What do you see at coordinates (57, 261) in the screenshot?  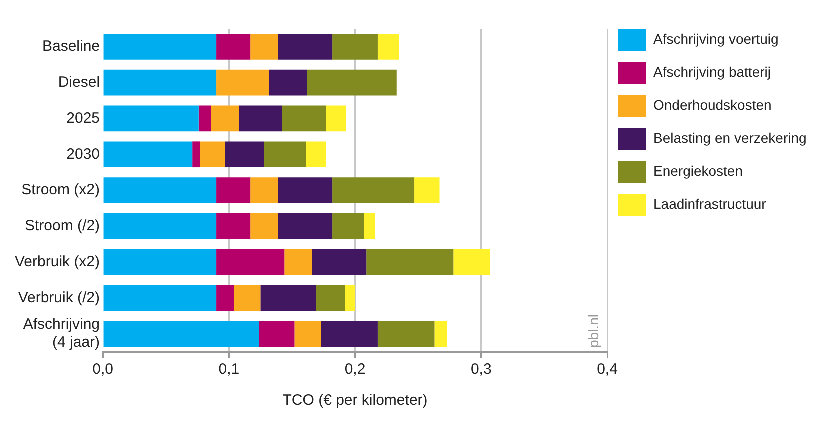 I see `y-tick-label: Verbruik (x2)` at bounding box center [57, 261].